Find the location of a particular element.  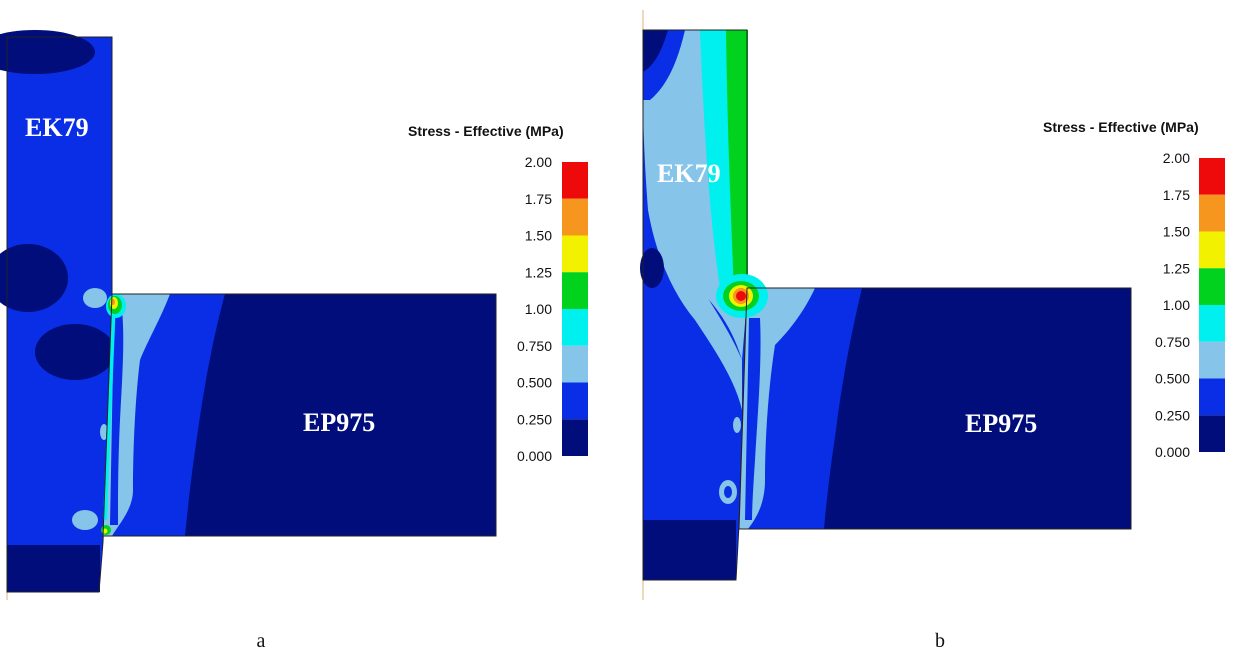

panel-a-legend-title: Stress - Effective (MPa) is located at coordinates (486, 131).